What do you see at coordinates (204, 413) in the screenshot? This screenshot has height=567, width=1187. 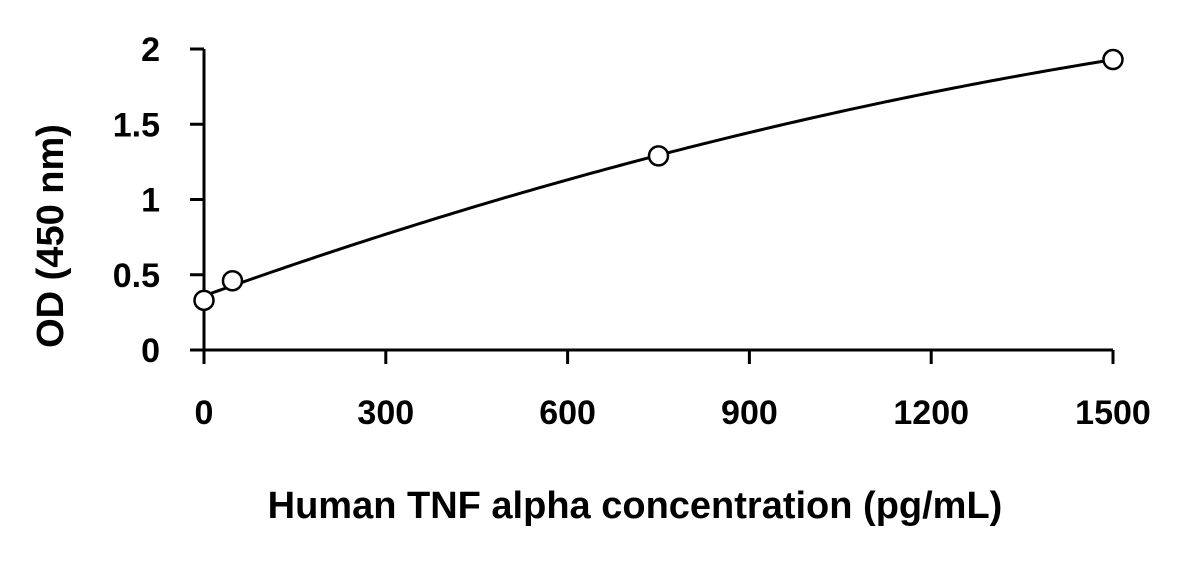 I see `x-tick-label: 0` at bounding box center [204, 413].